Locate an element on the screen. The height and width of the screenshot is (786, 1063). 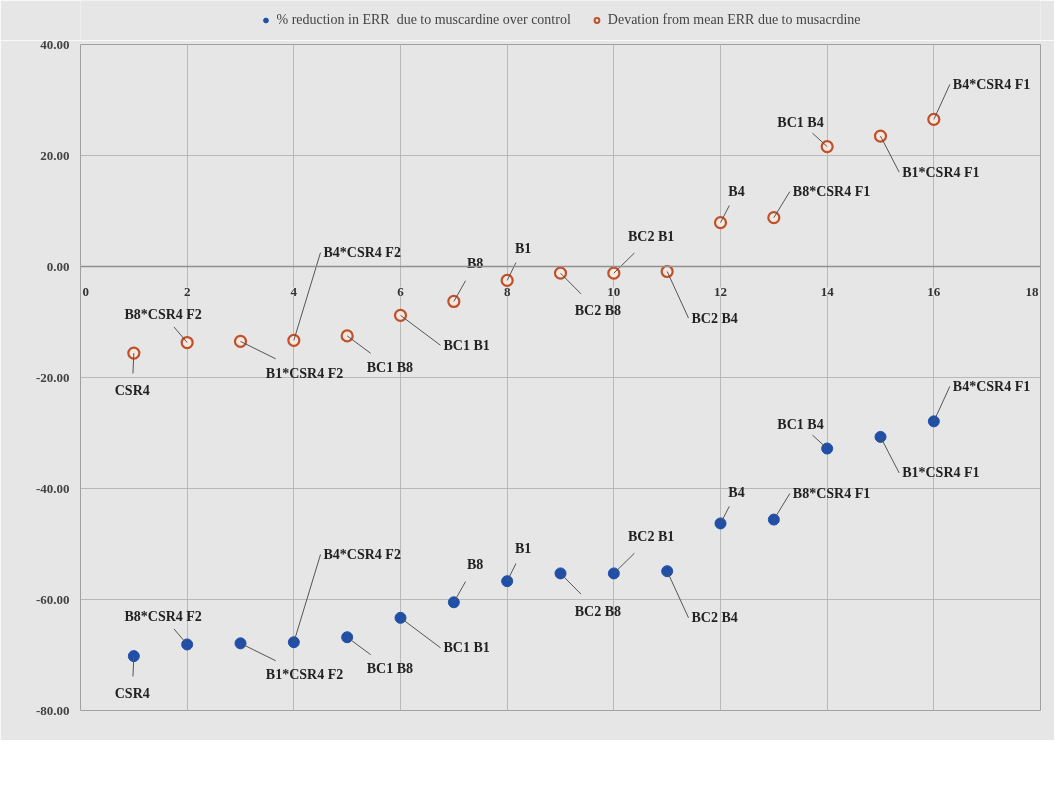
x-tick-label: 12 is located at coordinates (720, 291).